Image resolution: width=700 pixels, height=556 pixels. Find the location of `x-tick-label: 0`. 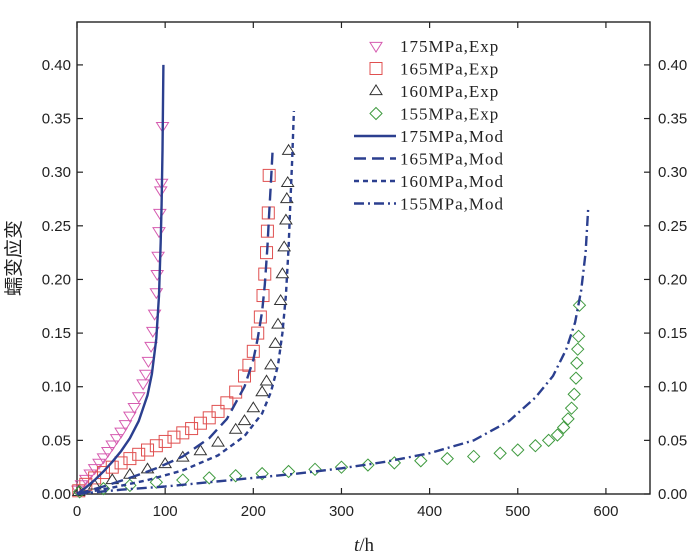

x-tick-label: 0 is located at coordinates (77, 511).